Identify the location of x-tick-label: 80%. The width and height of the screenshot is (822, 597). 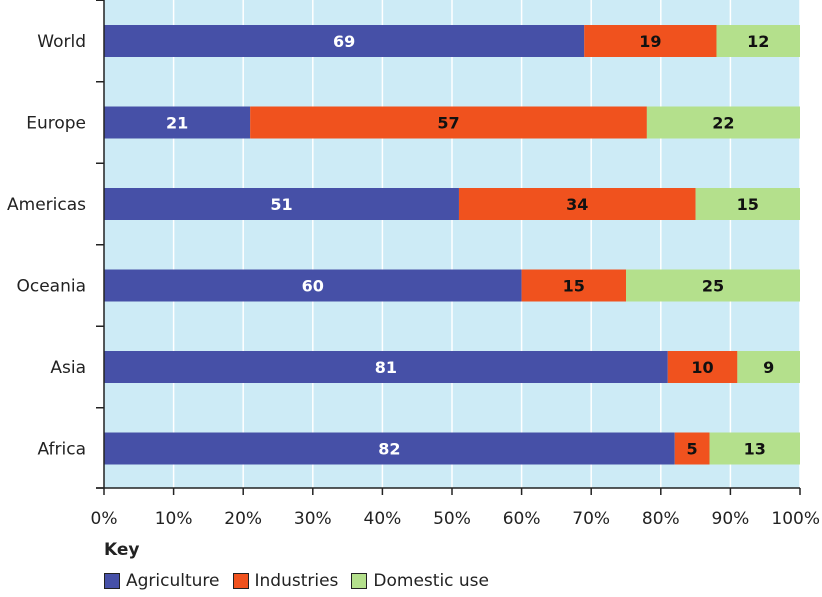
(661, 519).